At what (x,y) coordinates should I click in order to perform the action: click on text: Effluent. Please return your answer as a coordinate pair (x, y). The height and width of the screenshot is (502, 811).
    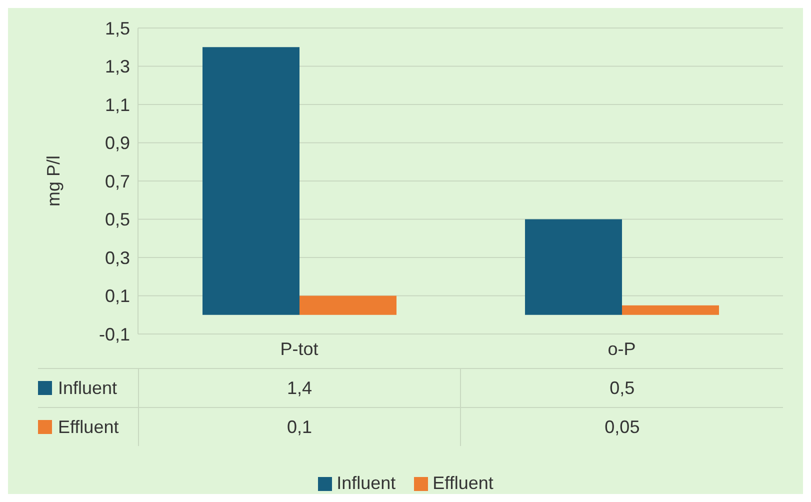
    Looking at the image, I should click on (88, 426).